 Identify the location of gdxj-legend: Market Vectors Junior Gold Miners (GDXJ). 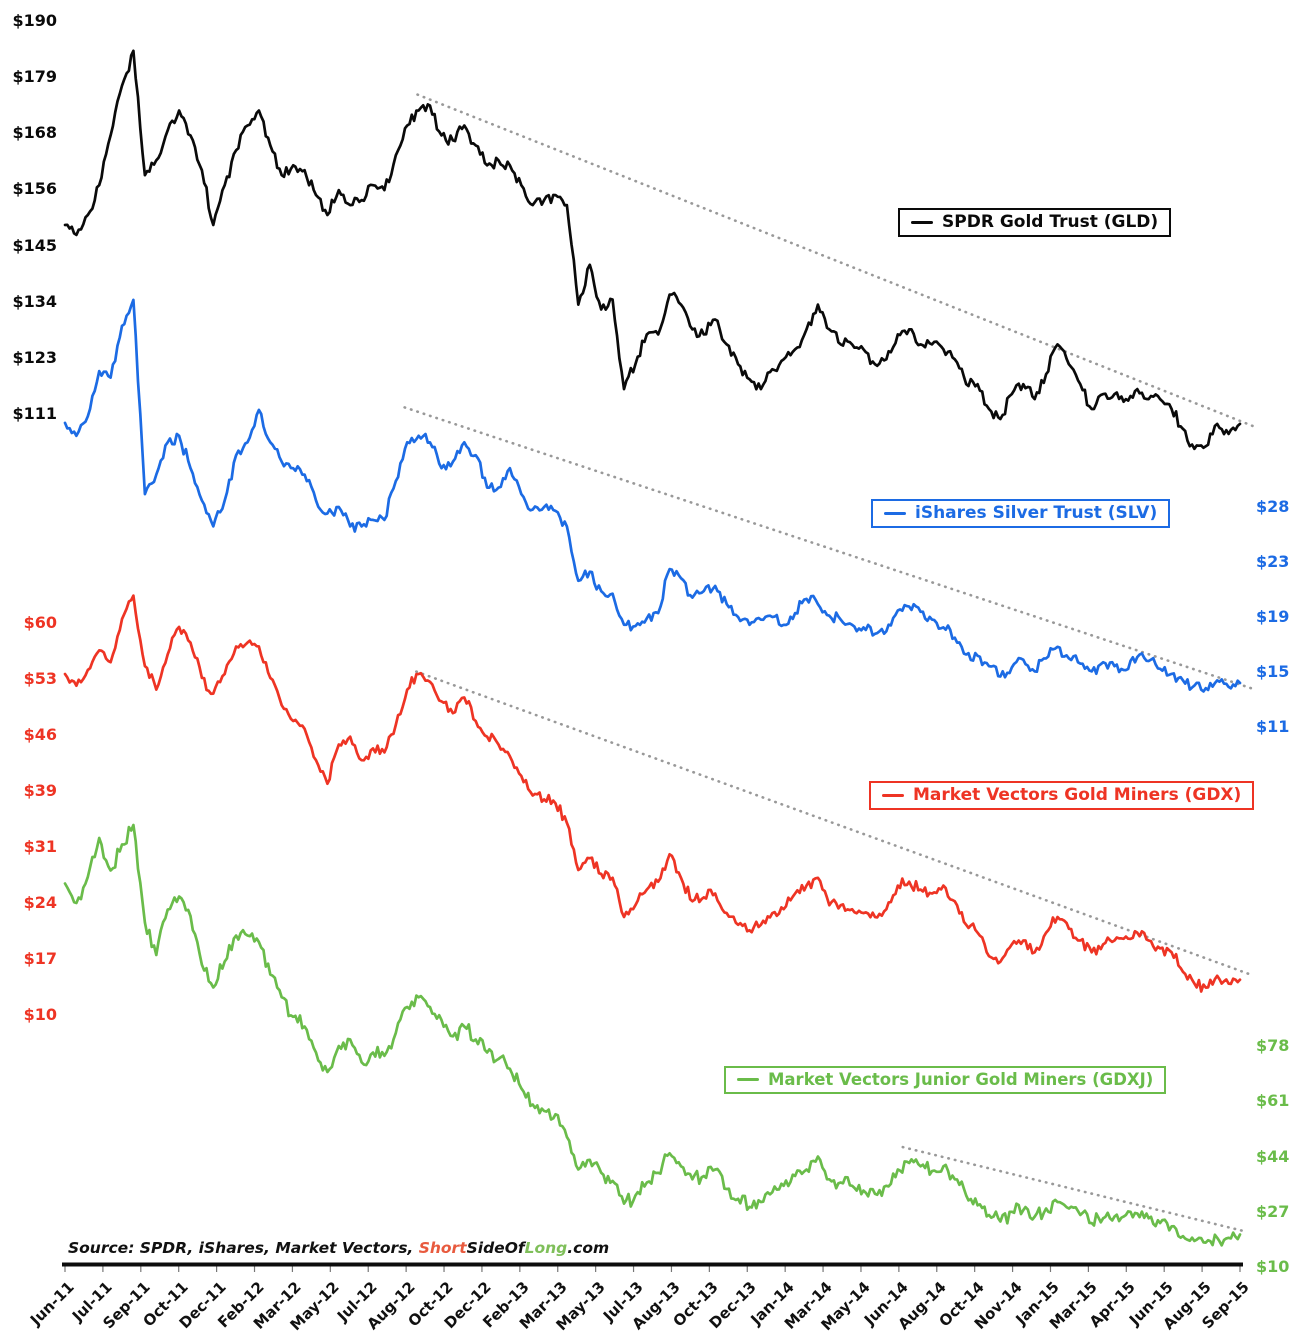
(945, 1080).